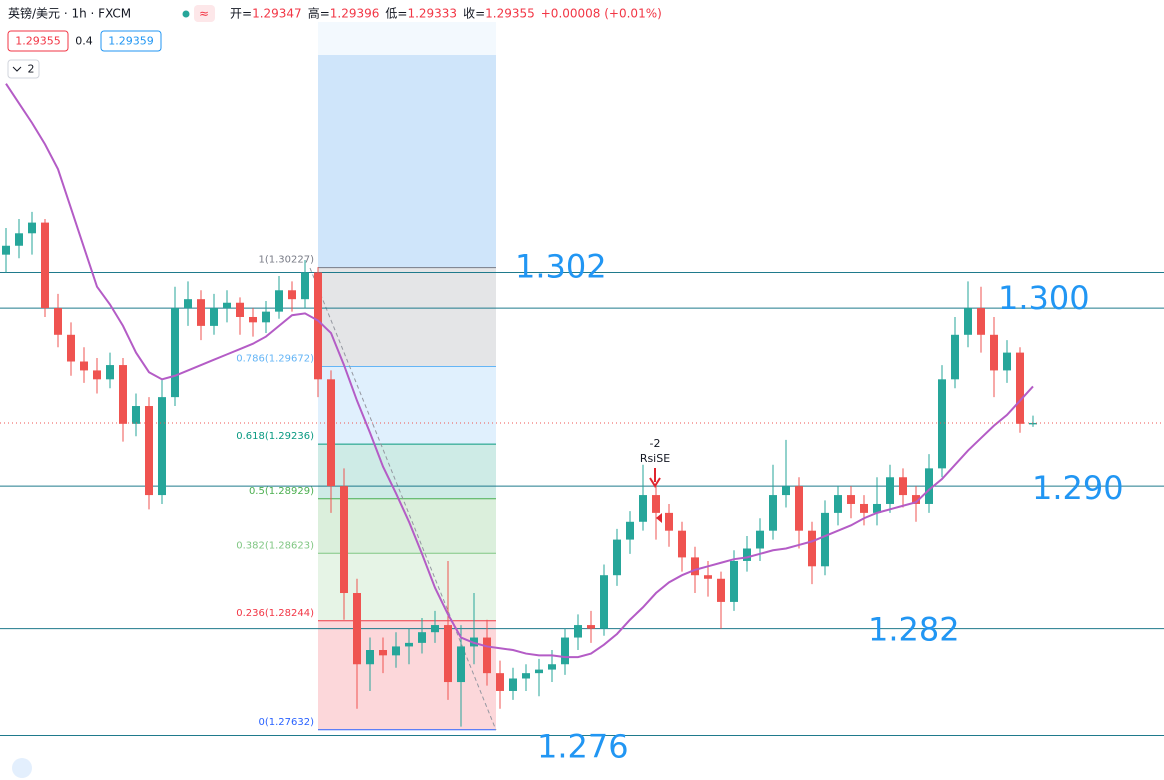 This screenshot has height=780, width=1164. I want to click on data-status, so click(204, 13).